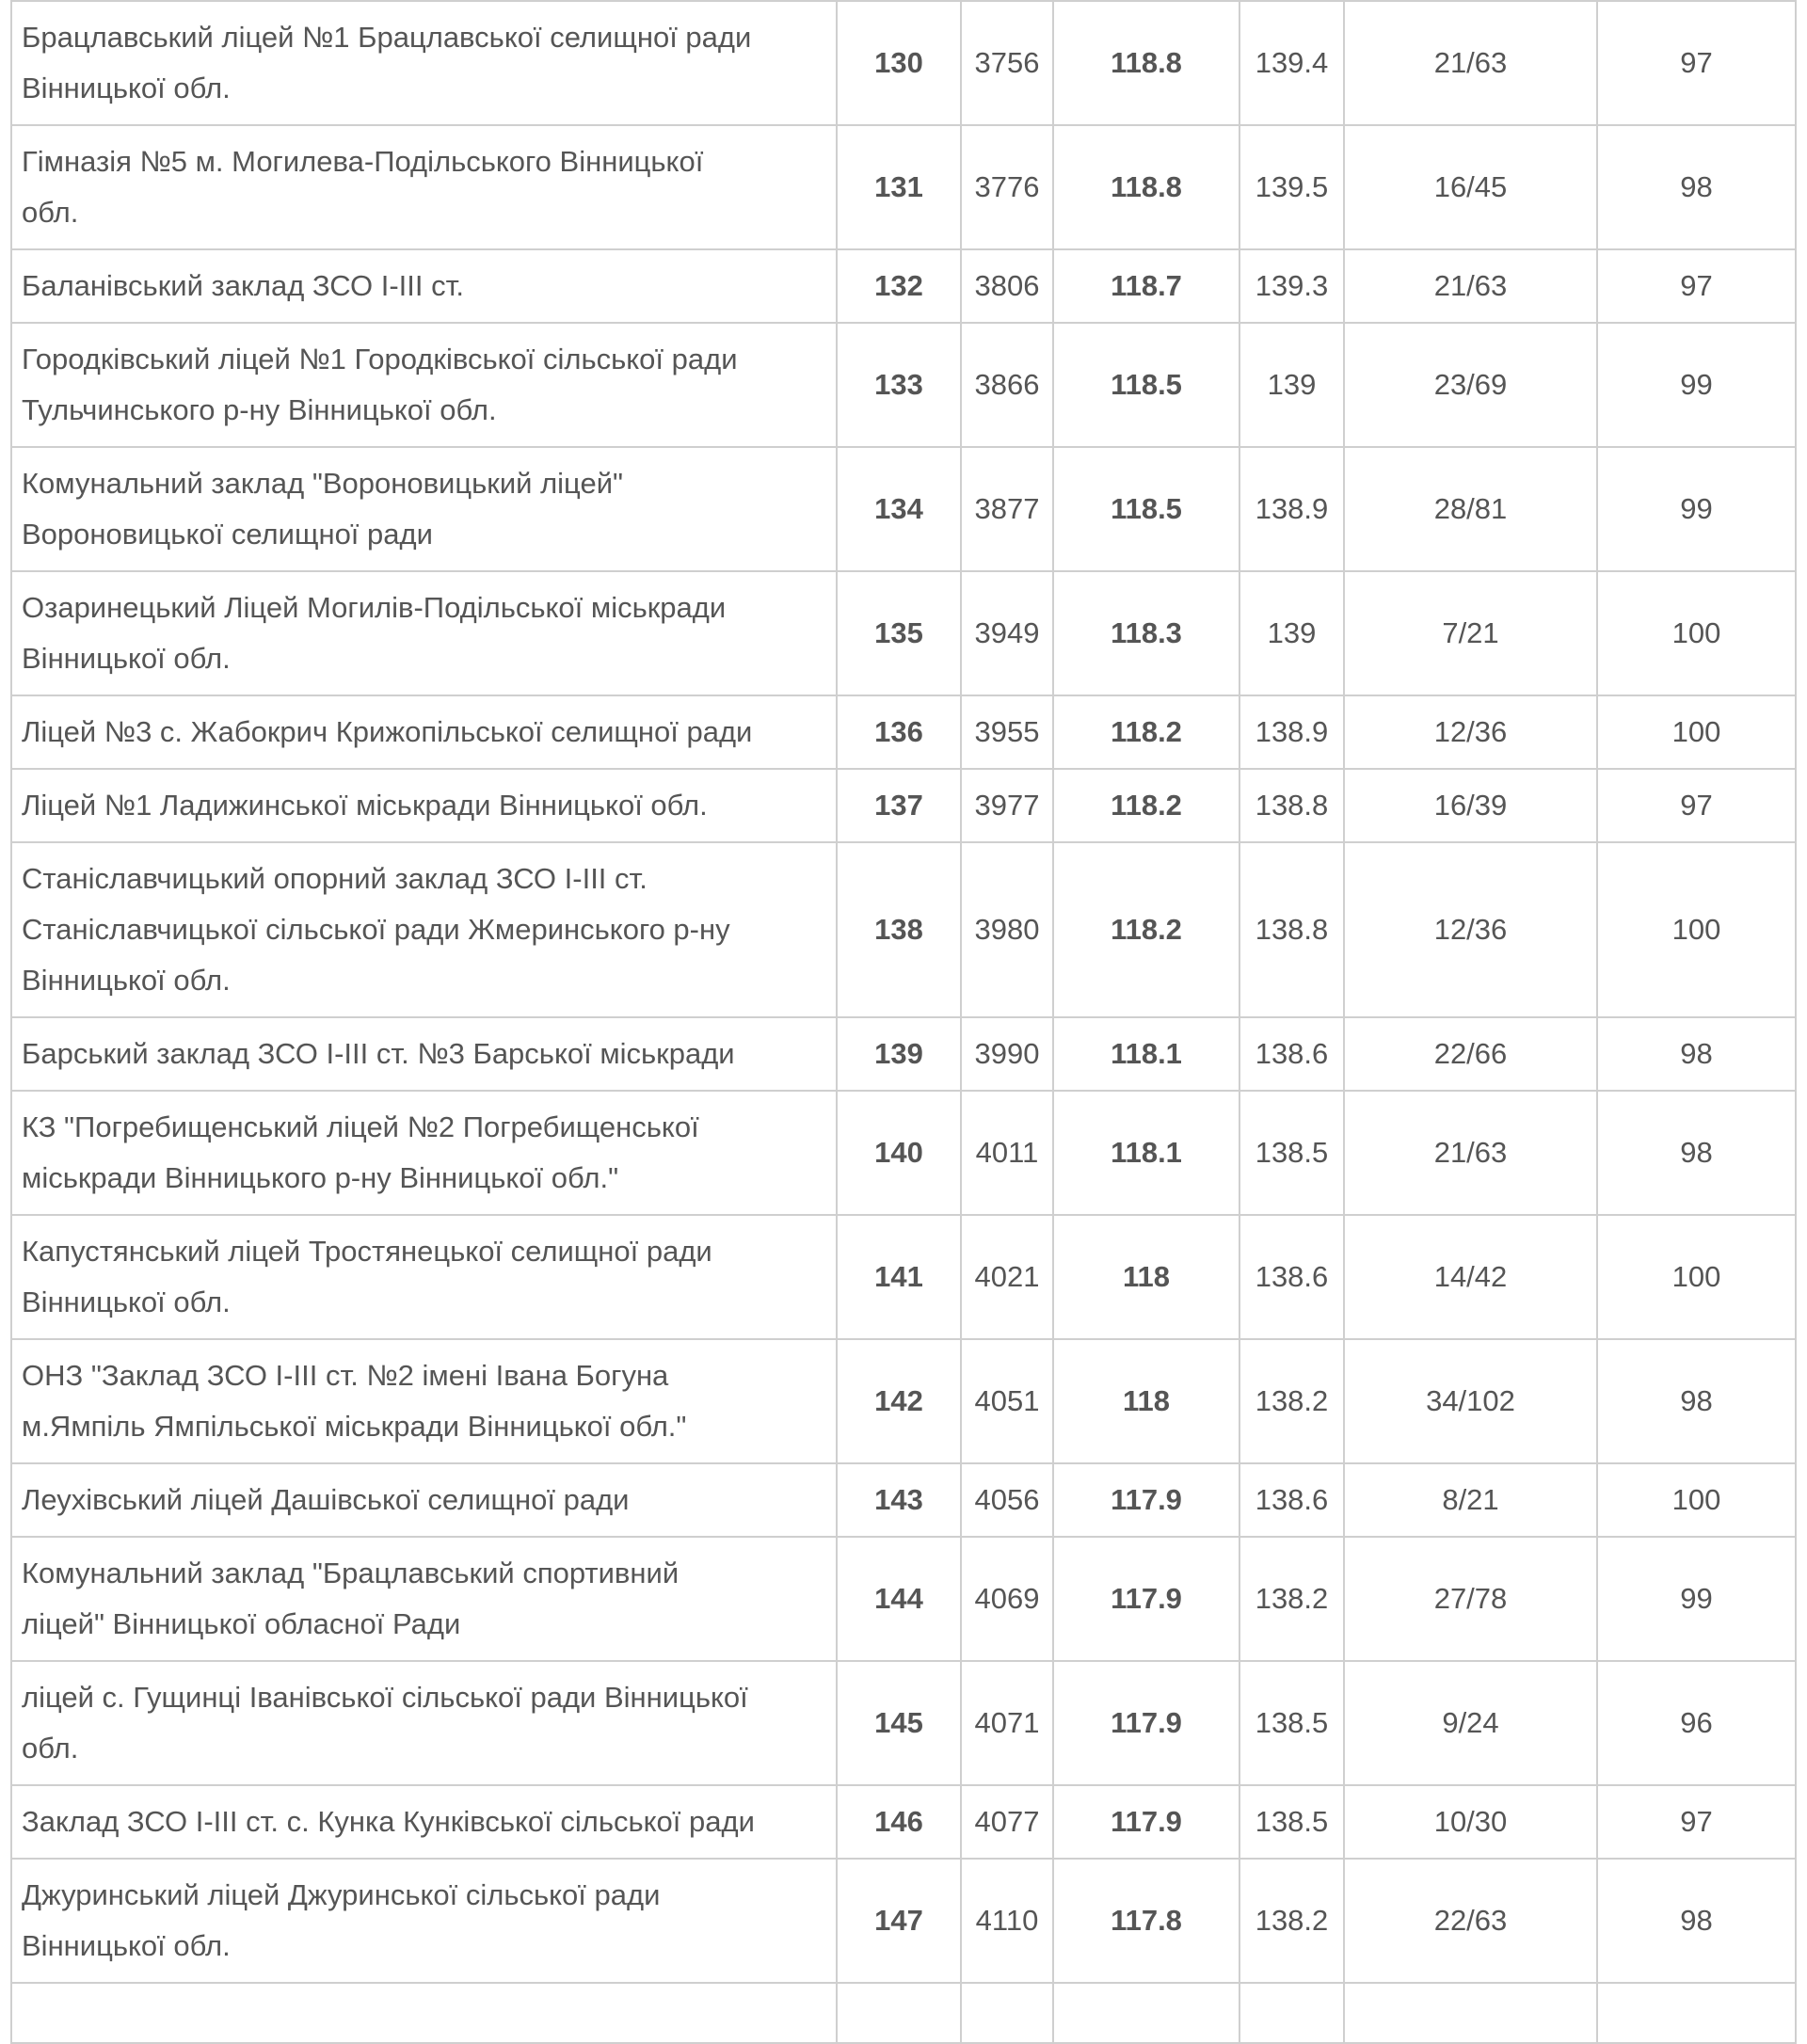 Image resolution: width=1807 pixels, height=2044 pixels. I want to click on score-2-cell: 139.4, so click(1292, 63).